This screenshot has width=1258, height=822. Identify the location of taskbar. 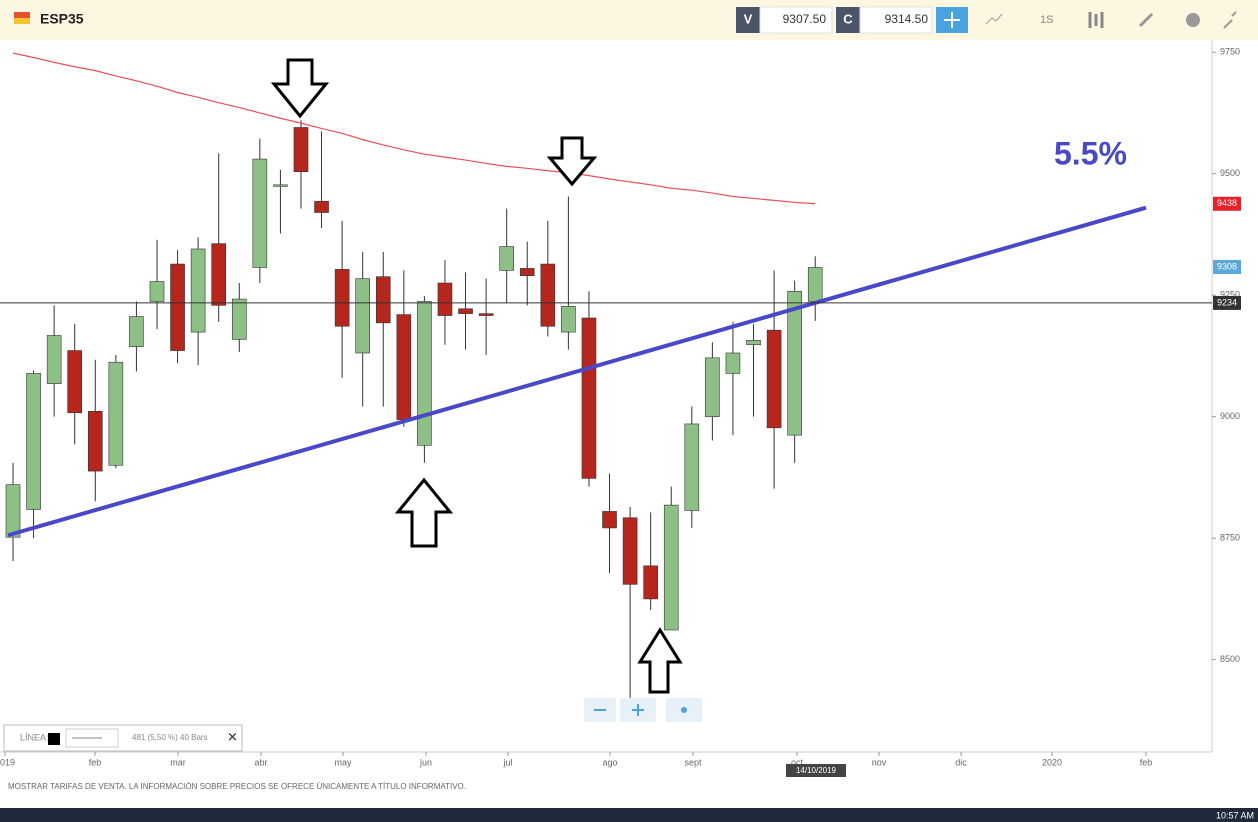
(629, 815).